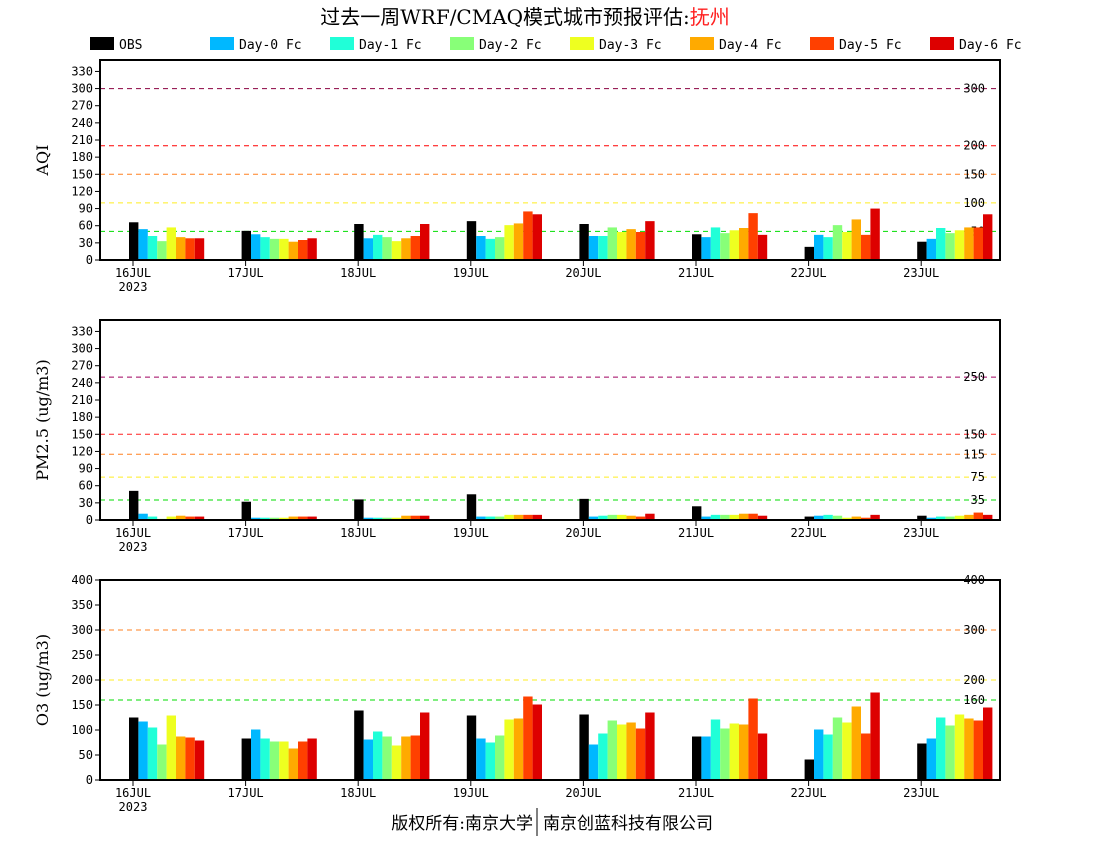 The height and width of the screenshot is (850, 1100). I want to click on footer-copyright: 版权所有:南京大学, so click(462, 824).